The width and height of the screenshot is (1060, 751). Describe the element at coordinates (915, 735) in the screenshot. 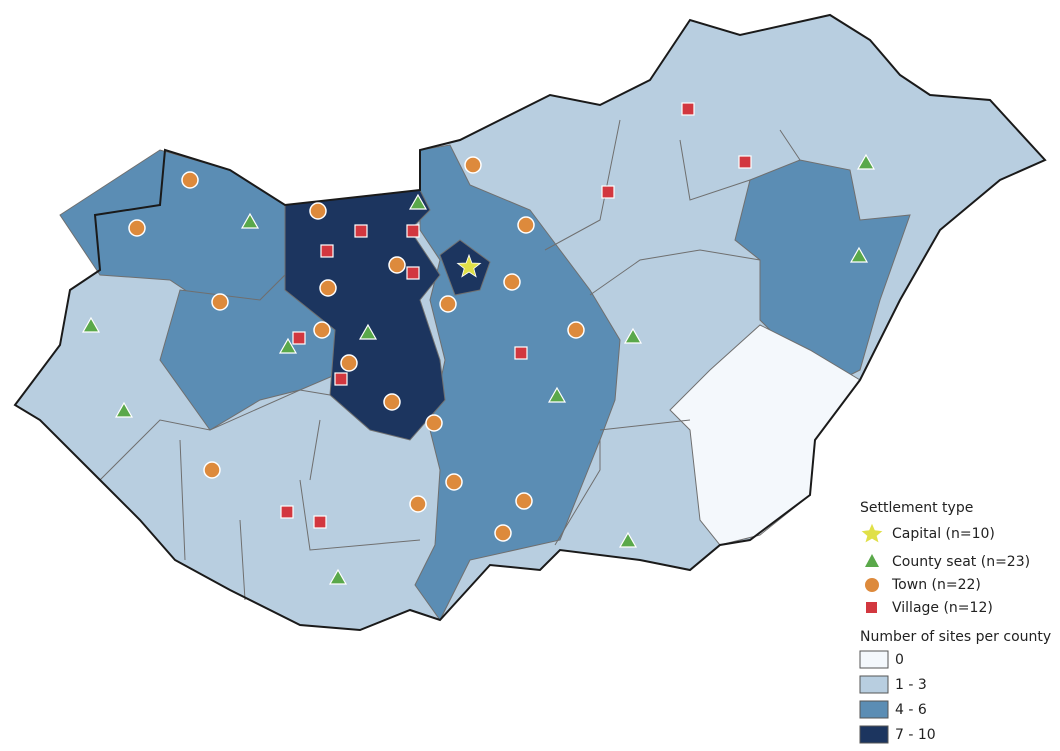

I see `legend-item: 7 - 10` at that location.